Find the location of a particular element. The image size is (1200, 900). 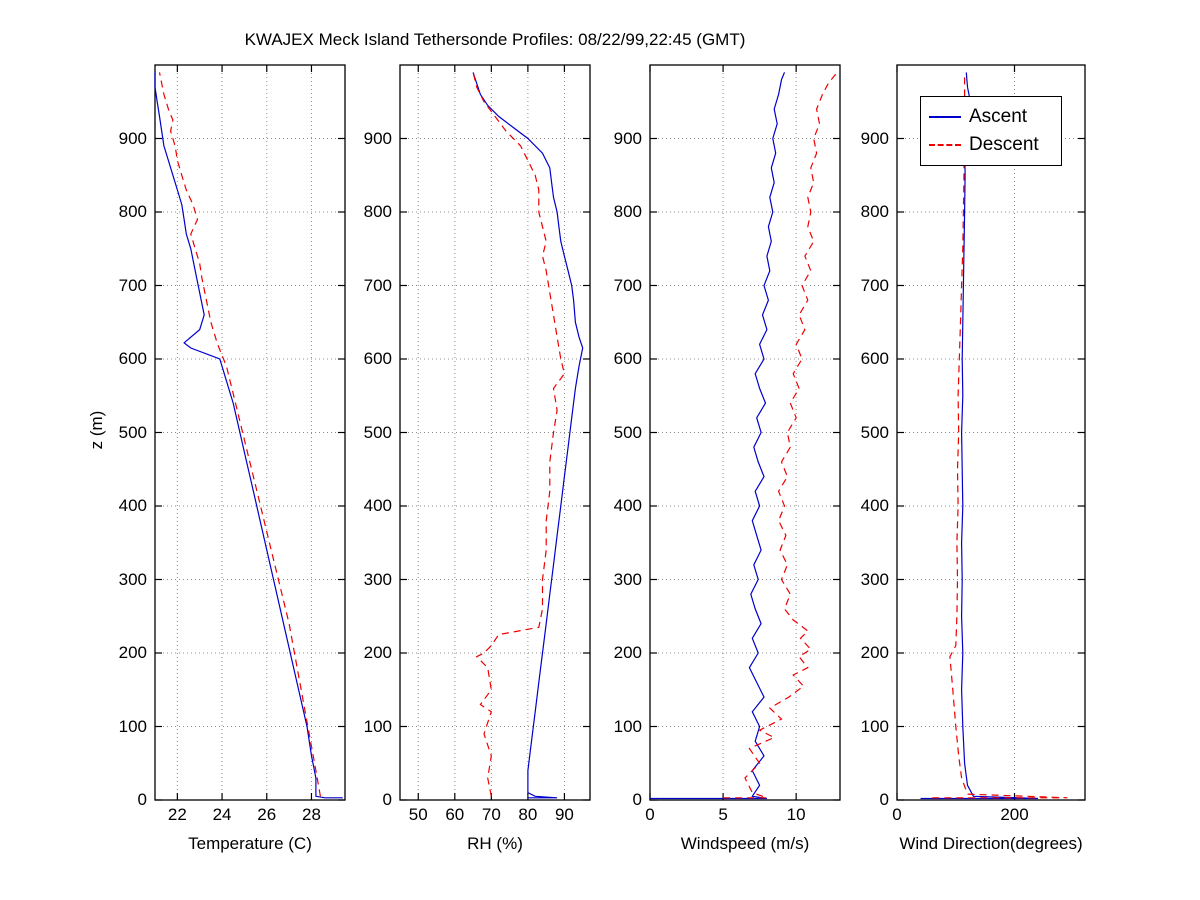

x-axis-label-temperature: Temperature (C) is located at coordinates (250, 843).